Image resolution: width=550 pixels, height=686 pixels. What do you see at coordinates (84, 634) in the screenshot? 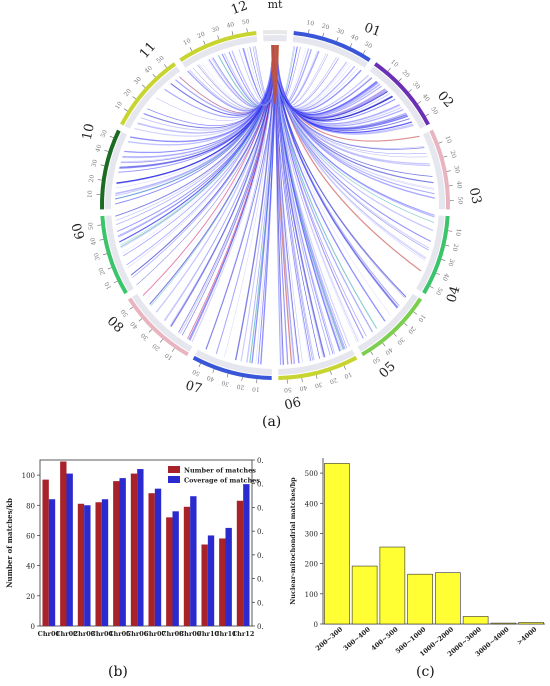
I see `x-tick-label: Chr03` at bounding box center [84, 634].